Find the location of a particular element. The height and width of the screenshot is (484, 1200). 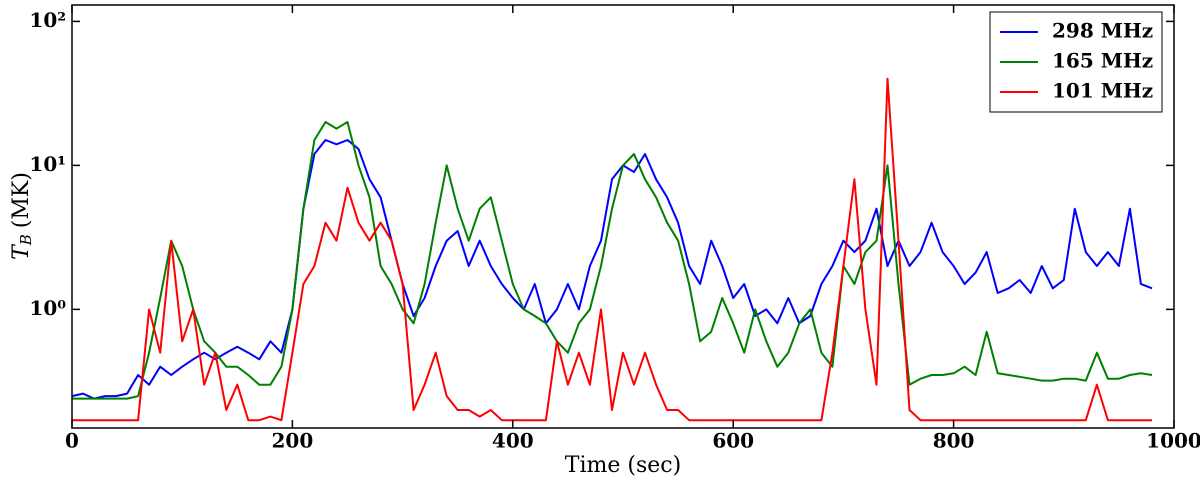

x-tick-label: 600 is located at coordinates (733, 441).